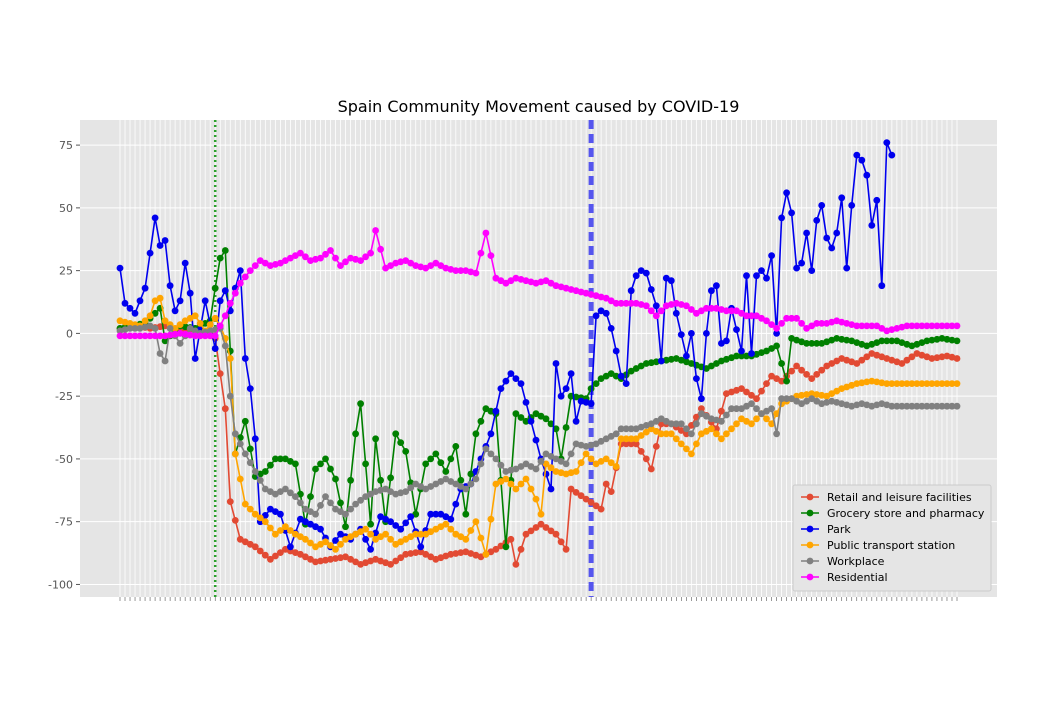  Describe the element at coordinates (66, 145) in the screenshot. I see `y-tick-label: 75` at that location.